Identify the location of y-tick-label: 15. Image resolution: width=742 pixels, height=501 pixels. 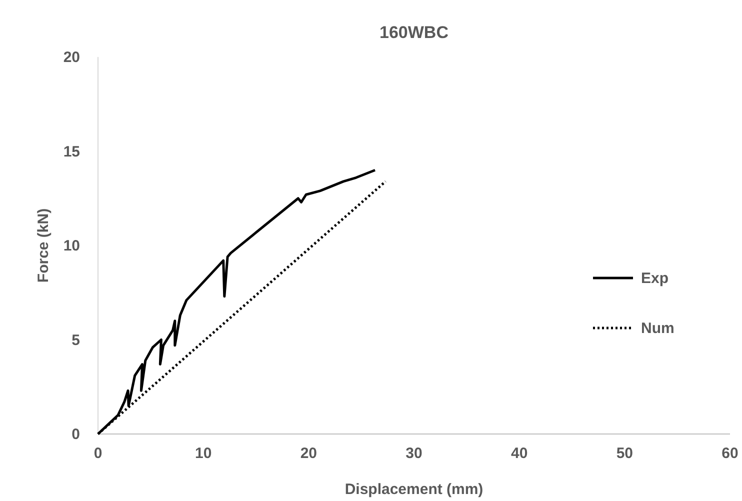
(71, 151).